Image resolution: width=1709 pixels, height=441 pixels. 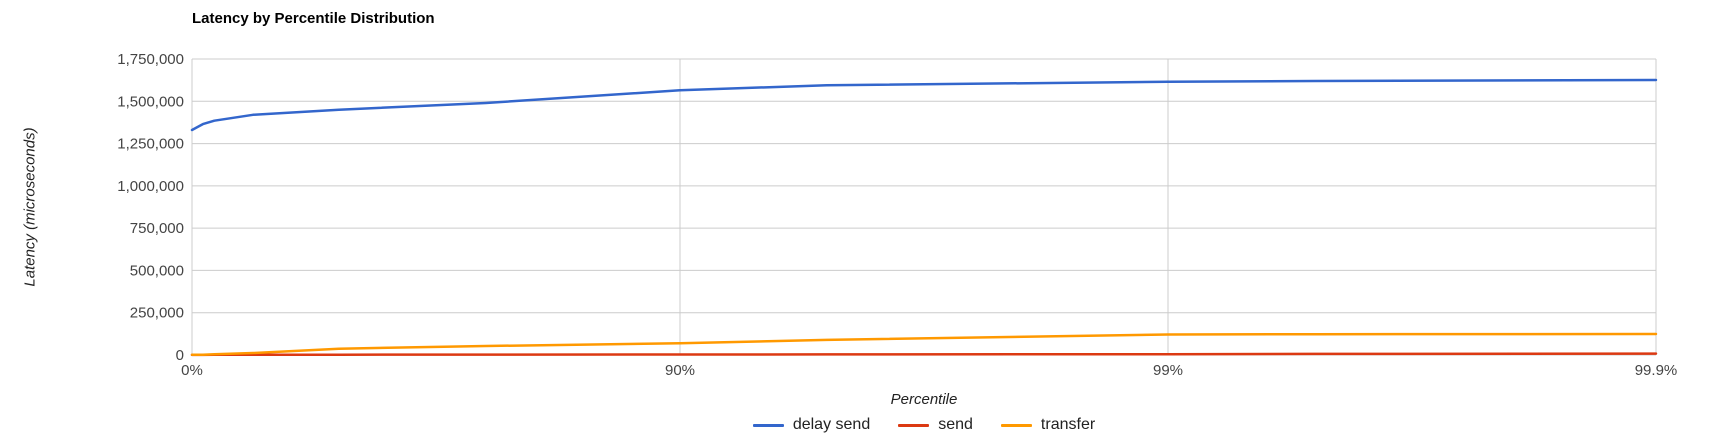 I want to click on x-axis-title: Percentile, so click(x=924, y=399).